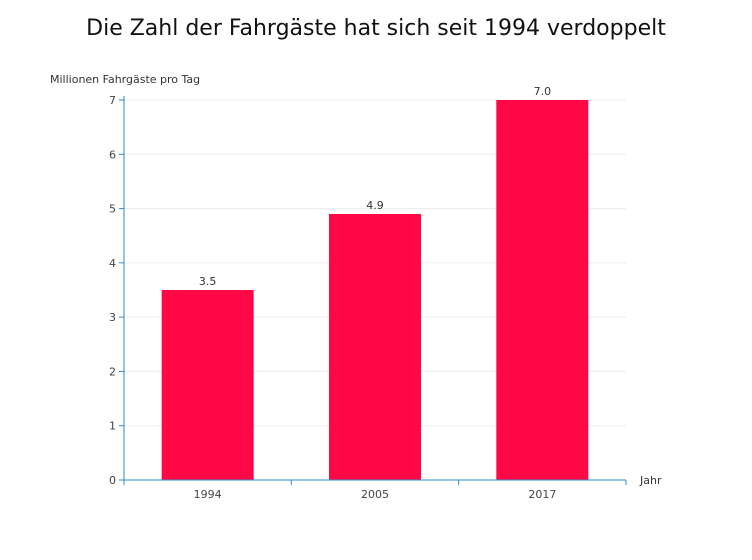 The width and height of the screenshot is (752, 560). What do you see at coordinates (542, 290) in the screenshot?
I see `bar-2017` at bounding box center [542, 290].